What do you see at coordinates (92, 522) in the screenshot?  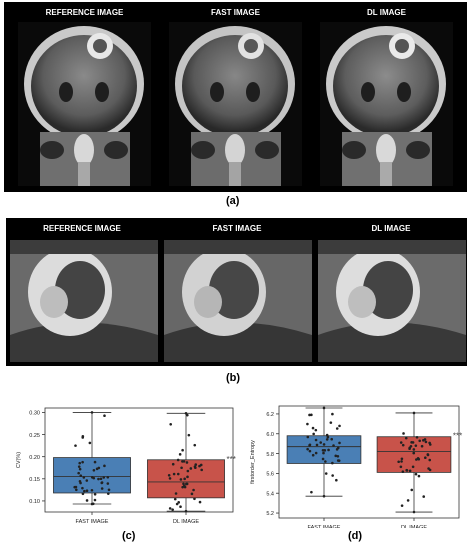 I see `x-tick-label: FAST IMAGE` at bounding box center [92, 522].